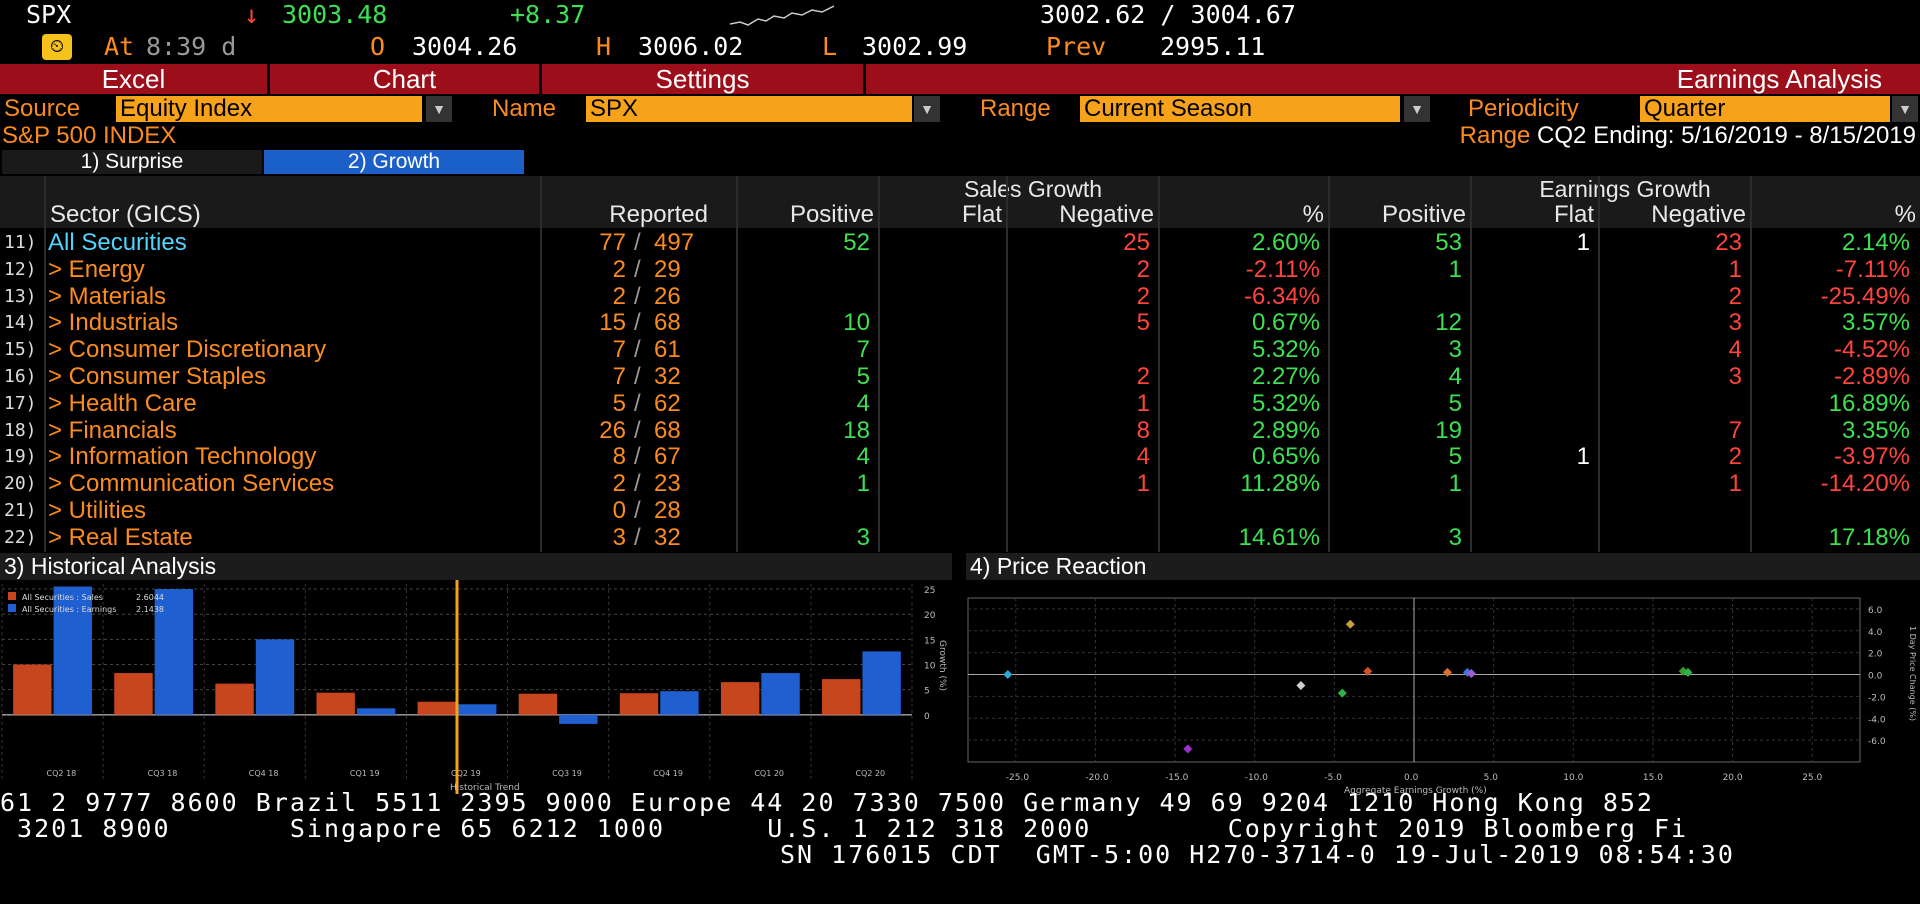 The image size is (1920, 904). Describe the element at coordinates (1735, 269) in the screenshot. I see `row-earnings-negative: 1` at that location.